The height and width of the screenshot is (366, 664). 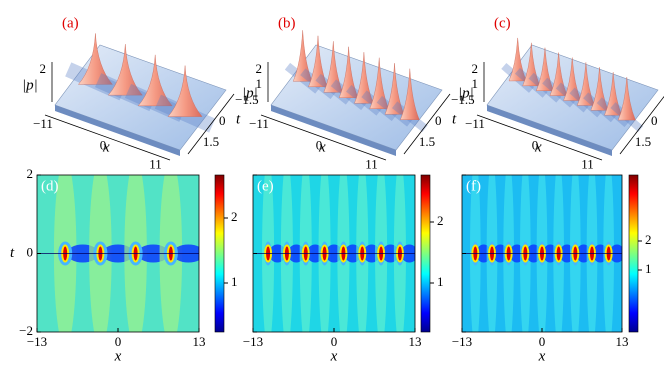 What do you see at coordinates (30, 251) in the screenshot?
I see `y-tick-label: 0` at bounding box center [30, 251].